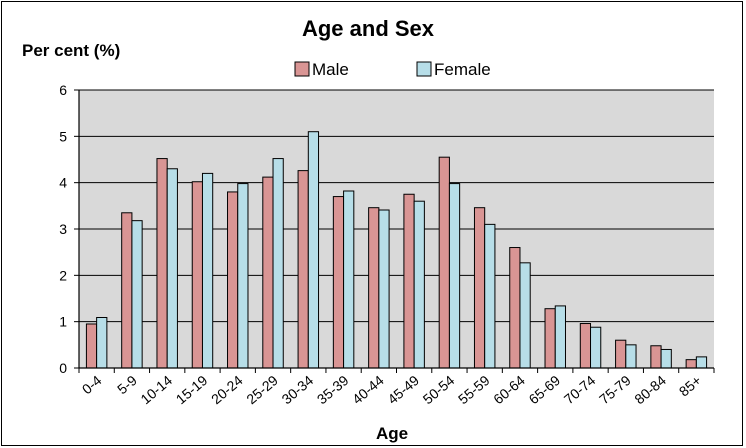 The width and height of the screenshot is (746, 448). What do you see at coordinates (63, 136) in the screenshot?
I see `y-tick-label: 5` at bounding box center [63, 136].